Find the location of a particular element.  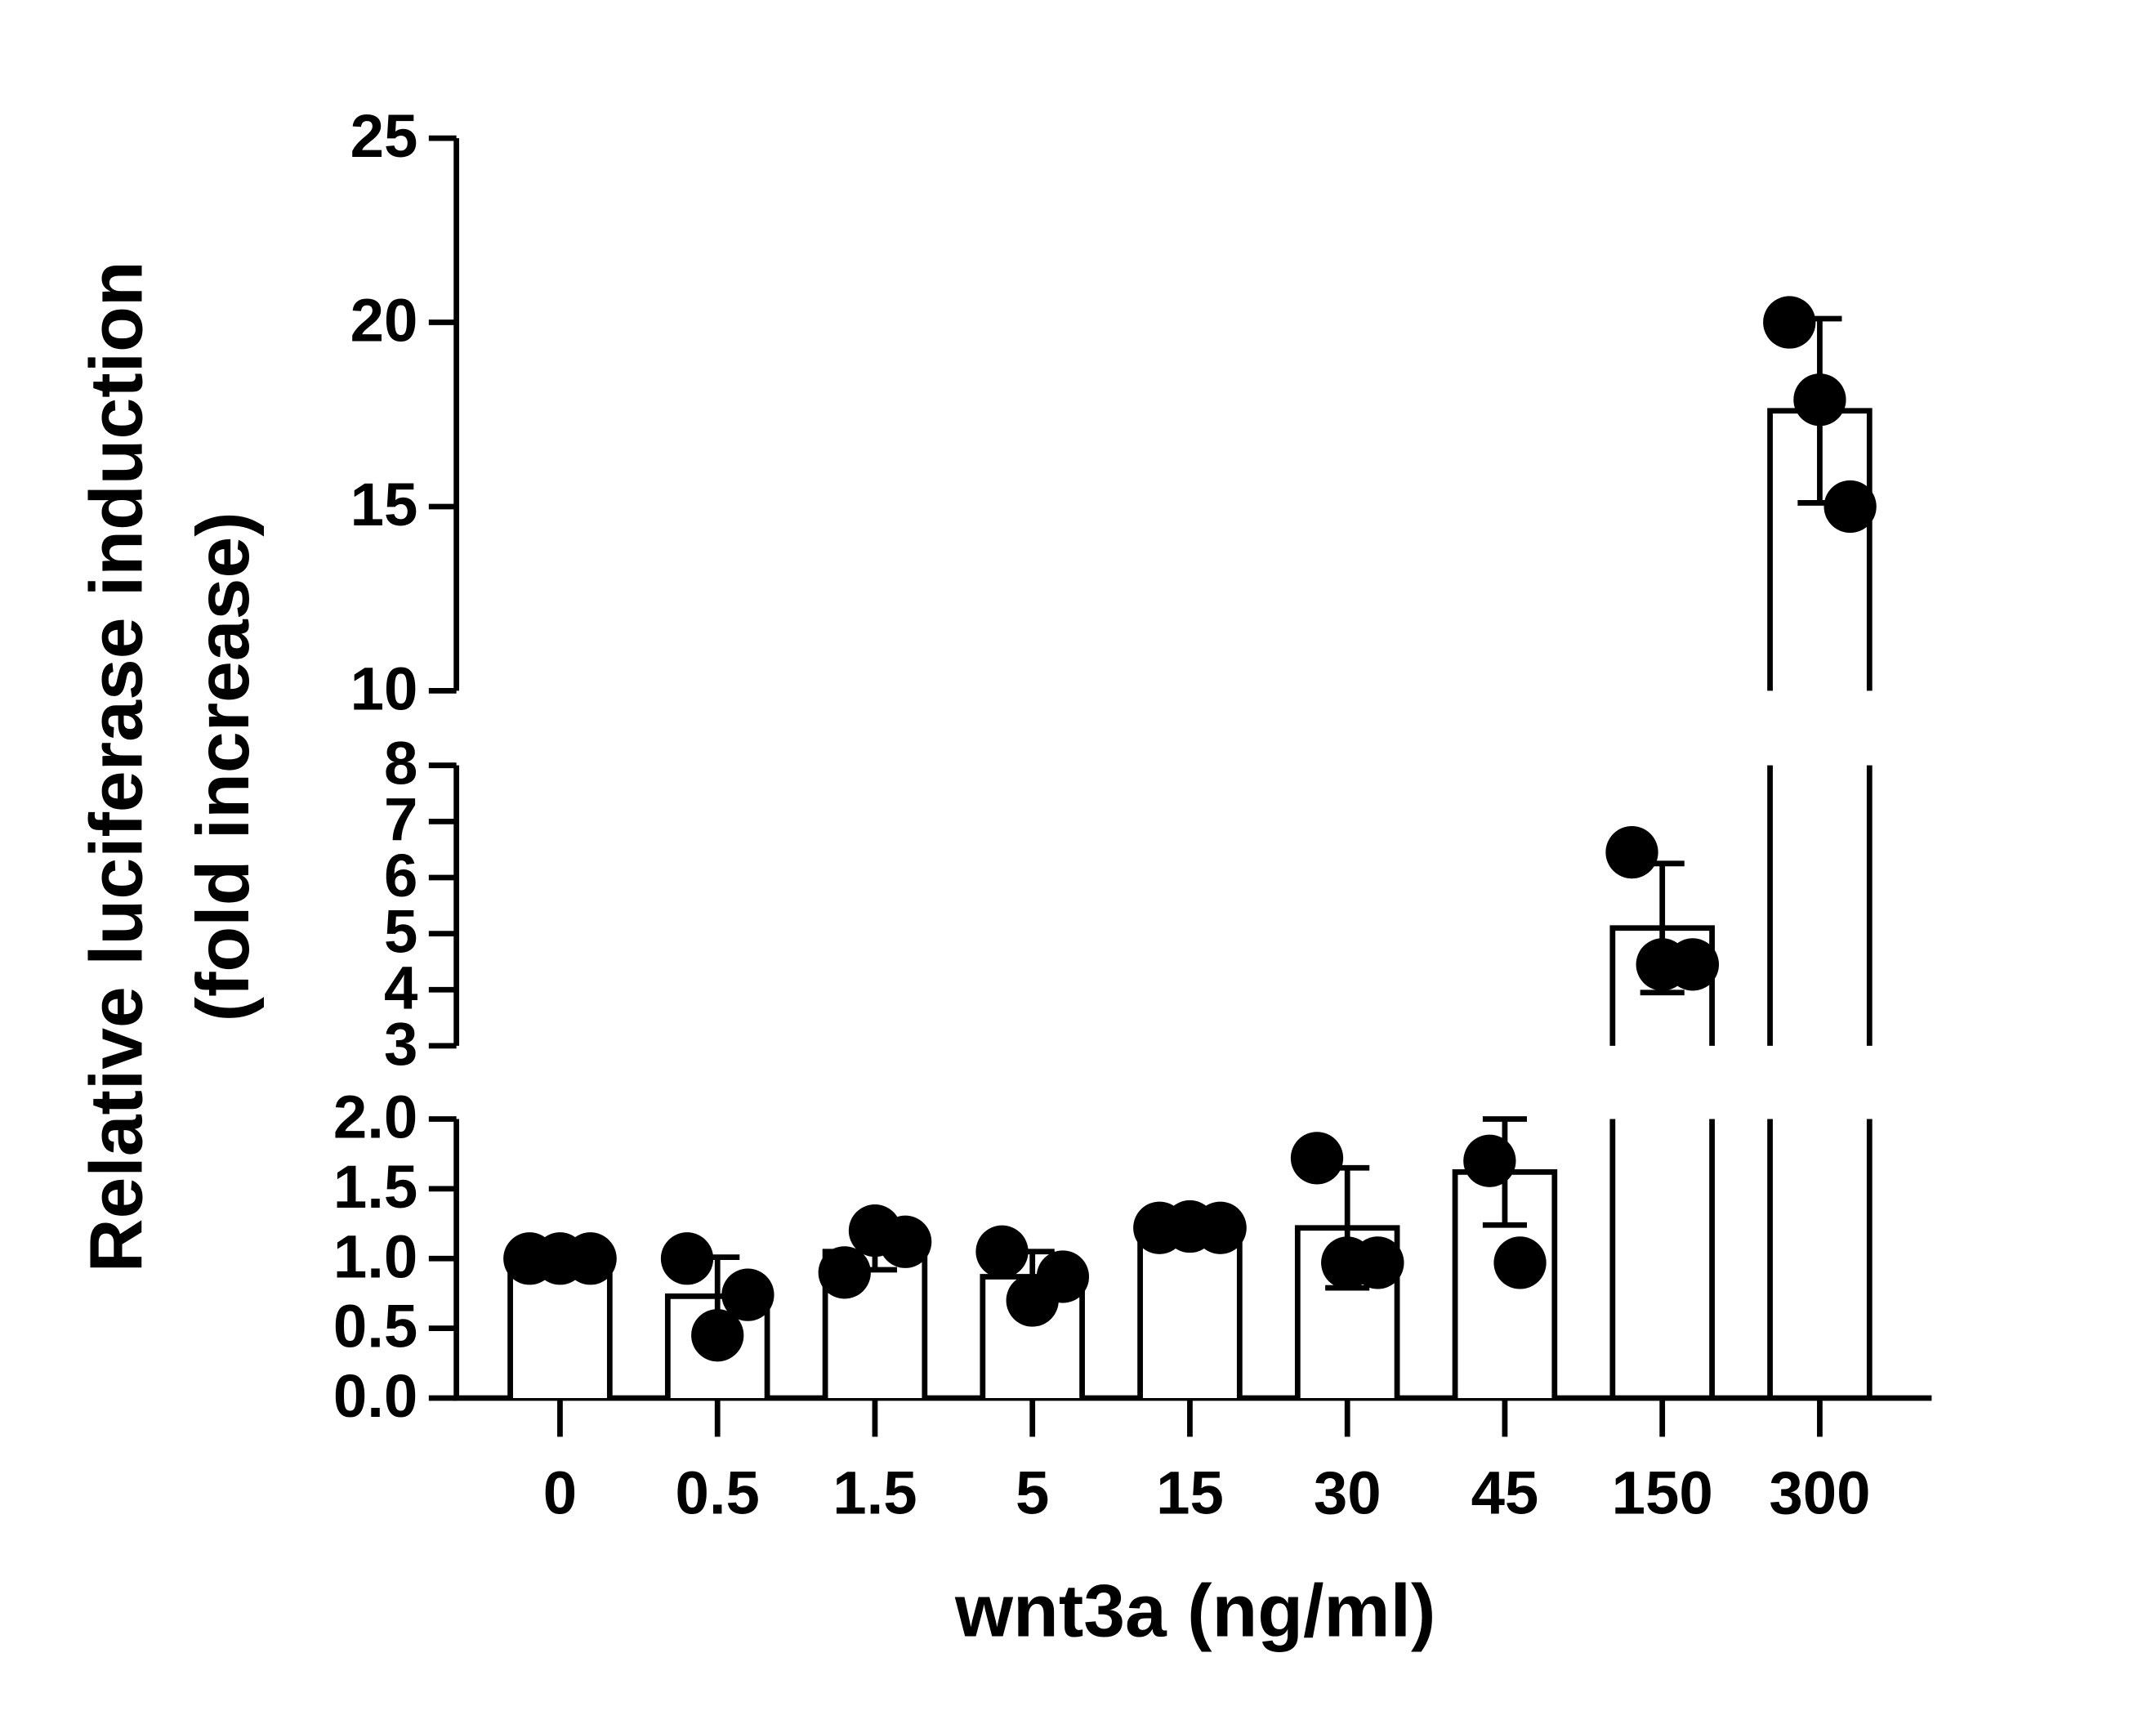

y-tick-label: 8 is located at coordinates (400, 763).